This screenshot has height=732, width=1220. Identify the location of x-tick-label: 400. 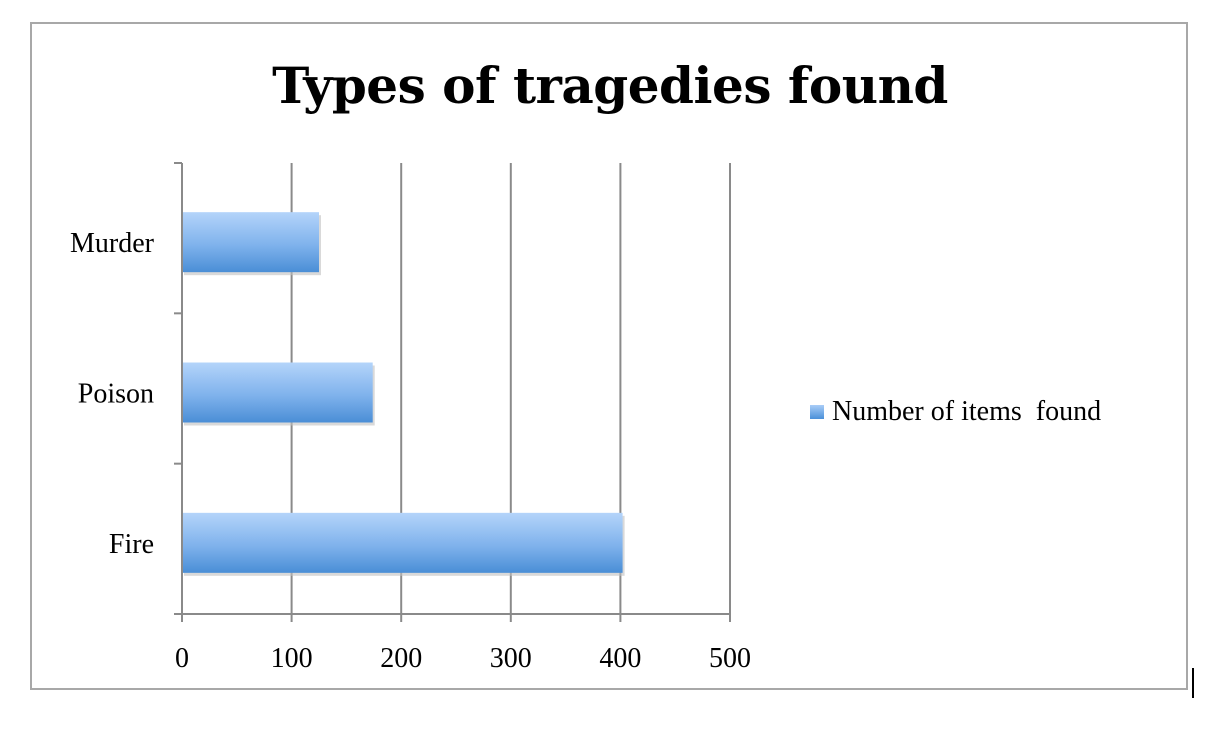
(620, 658).